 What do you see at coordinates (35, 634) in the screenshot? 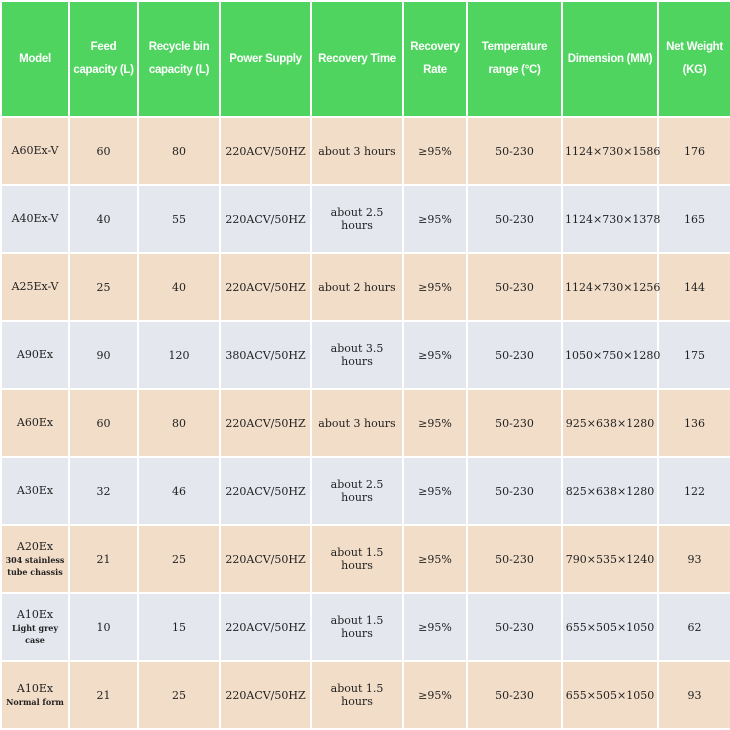
I see `model-note: Light grey case` at bounding box center [35, 634].